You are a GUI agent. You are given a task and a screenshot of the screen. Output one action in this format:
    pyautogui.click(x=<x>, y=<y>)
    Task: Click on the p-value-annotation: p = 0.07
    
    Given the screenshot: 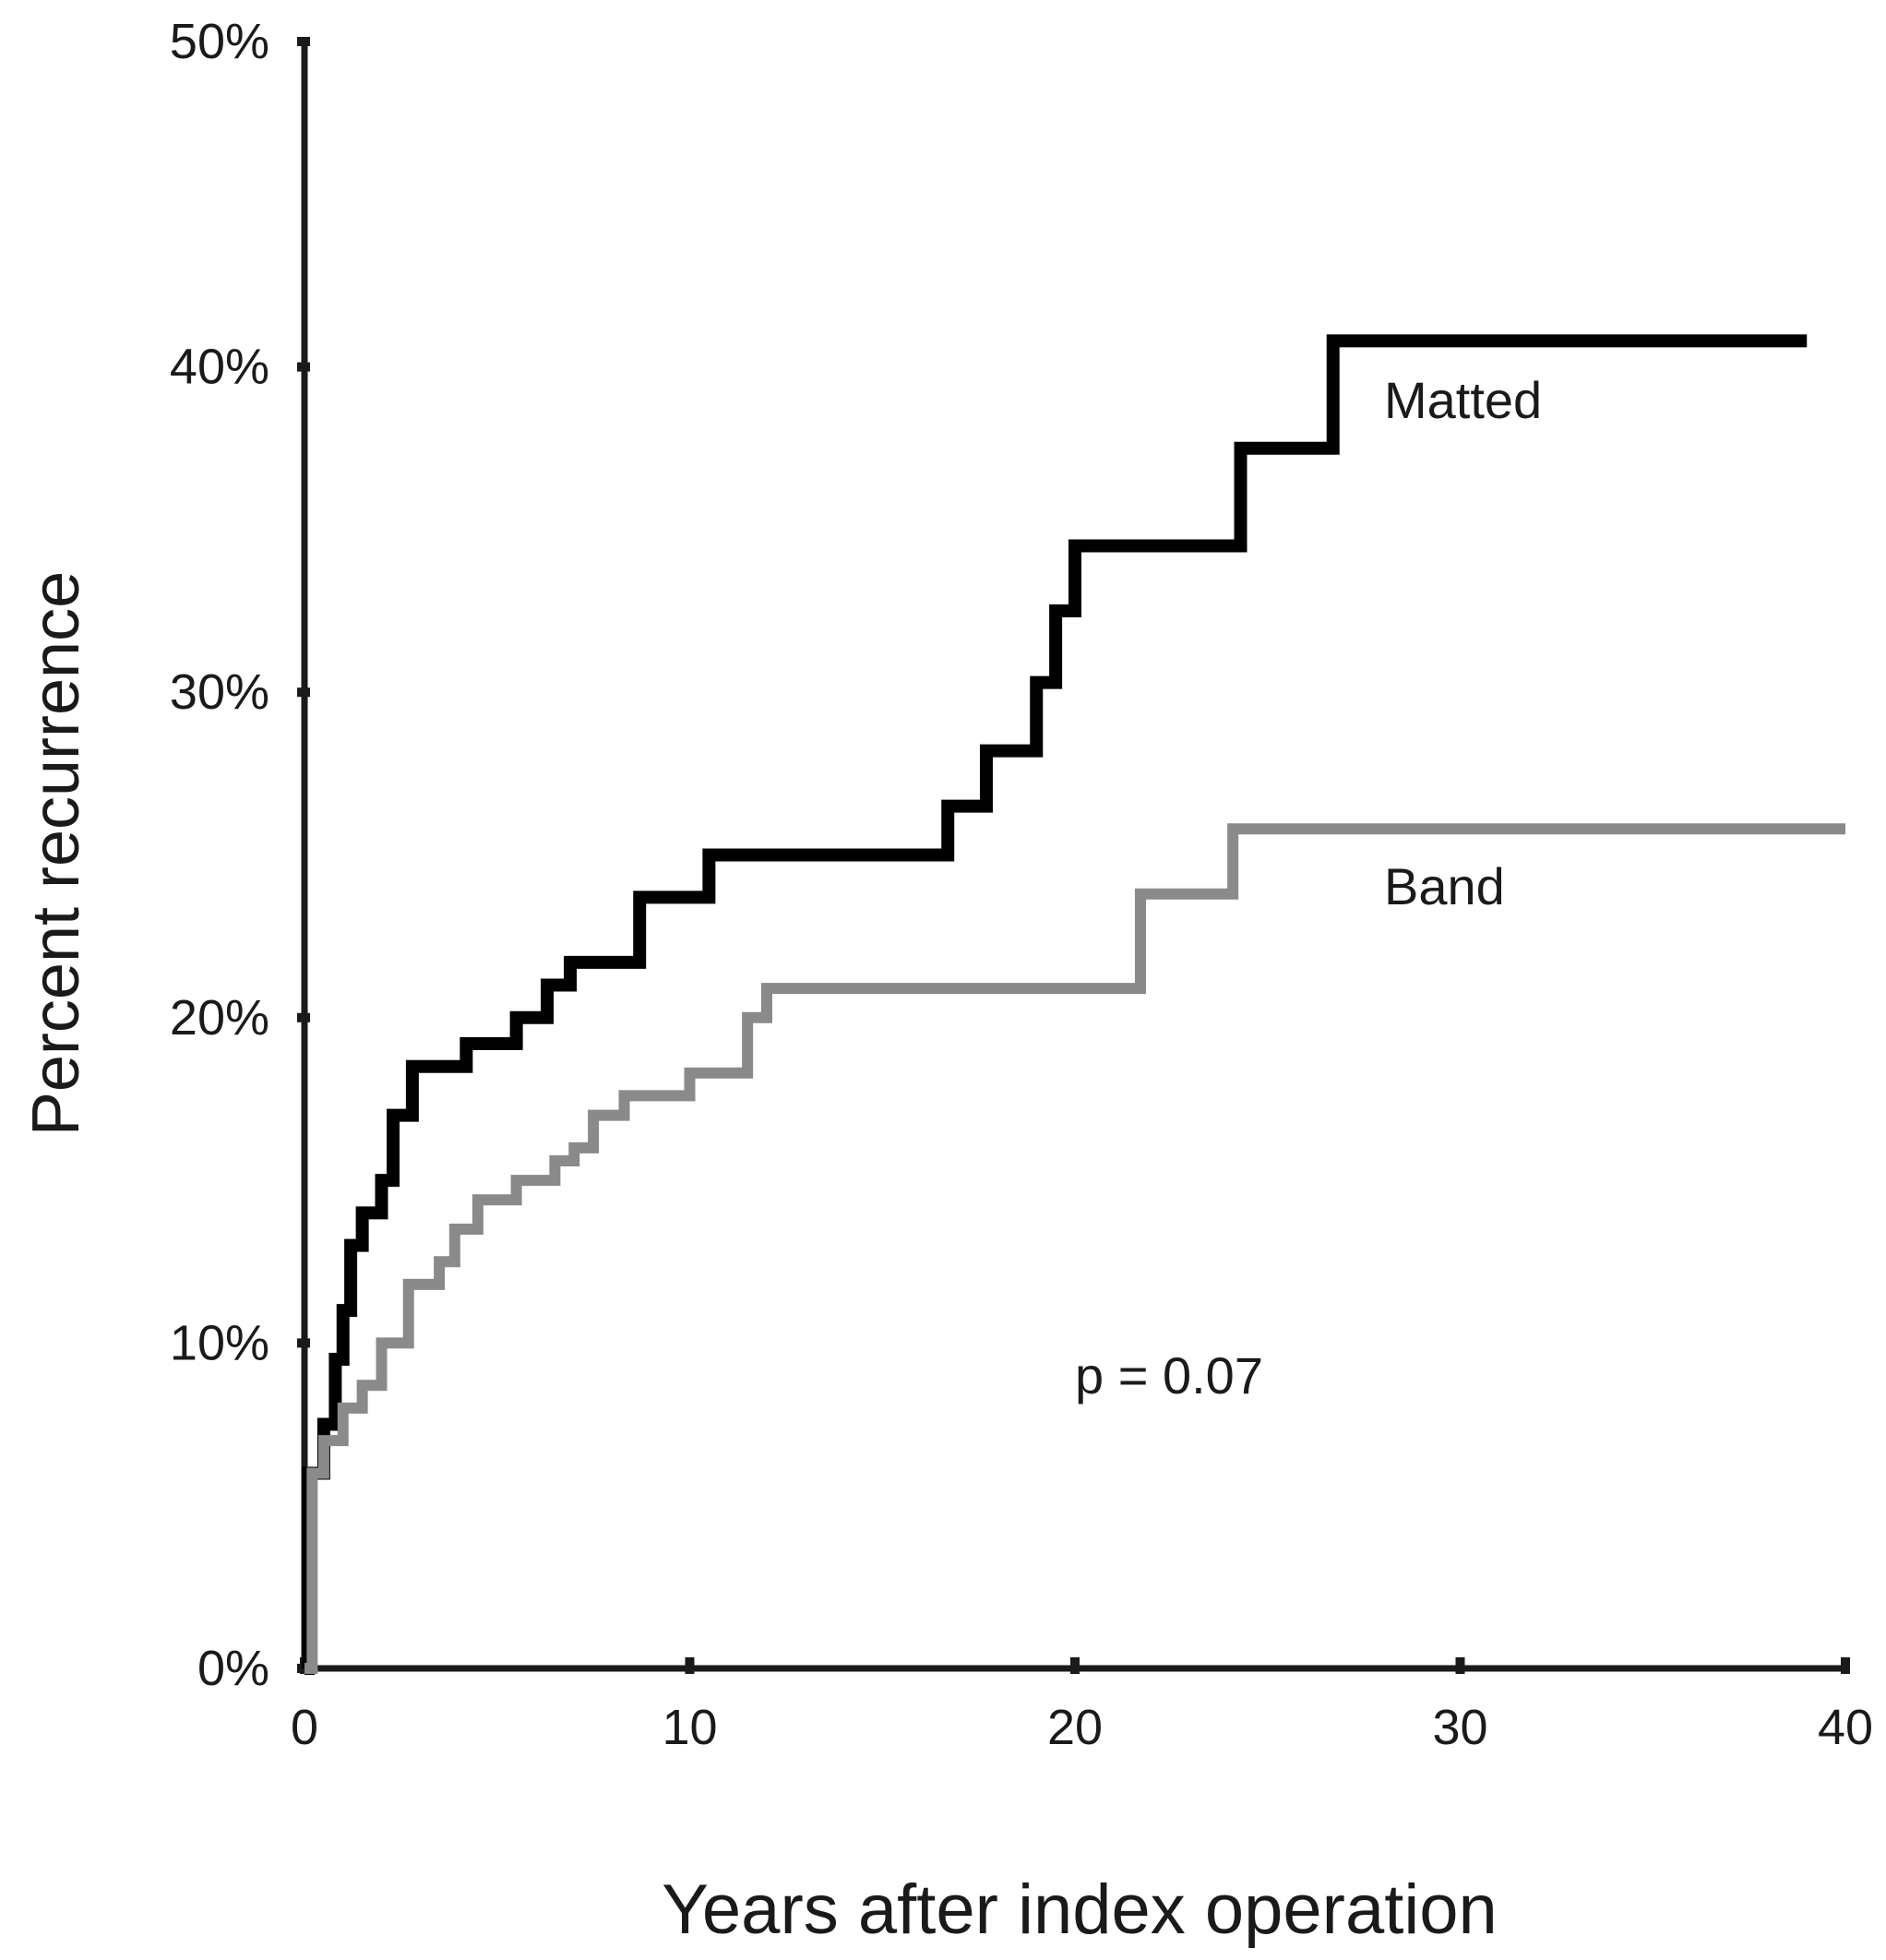 What is the action you would take?
    pyautogui.click(x=1169, y=1375)
    